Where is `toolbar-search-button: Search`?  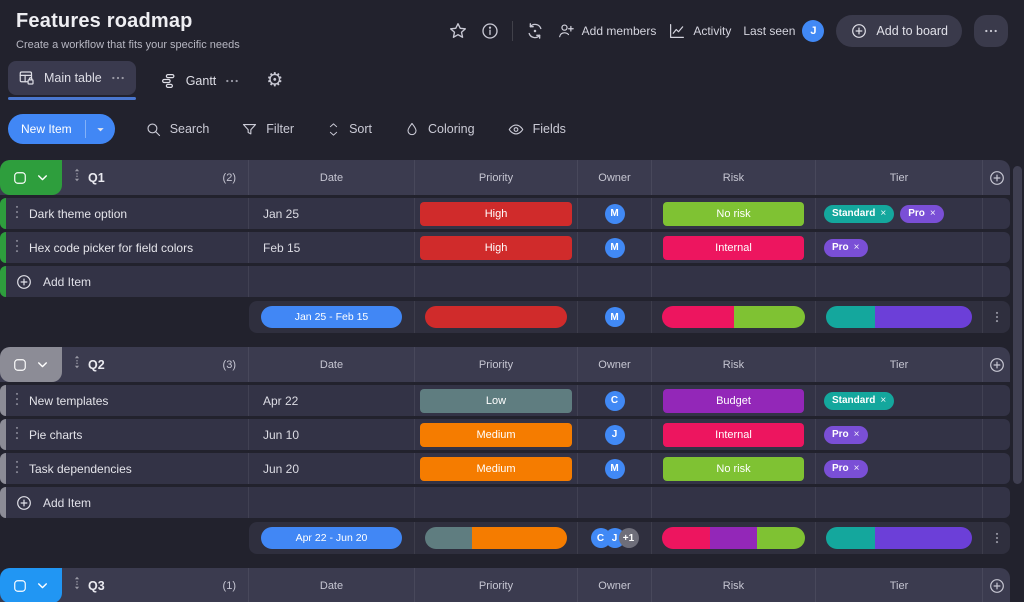
toolbar-search-button: Search is located at coordinates (177, 129).